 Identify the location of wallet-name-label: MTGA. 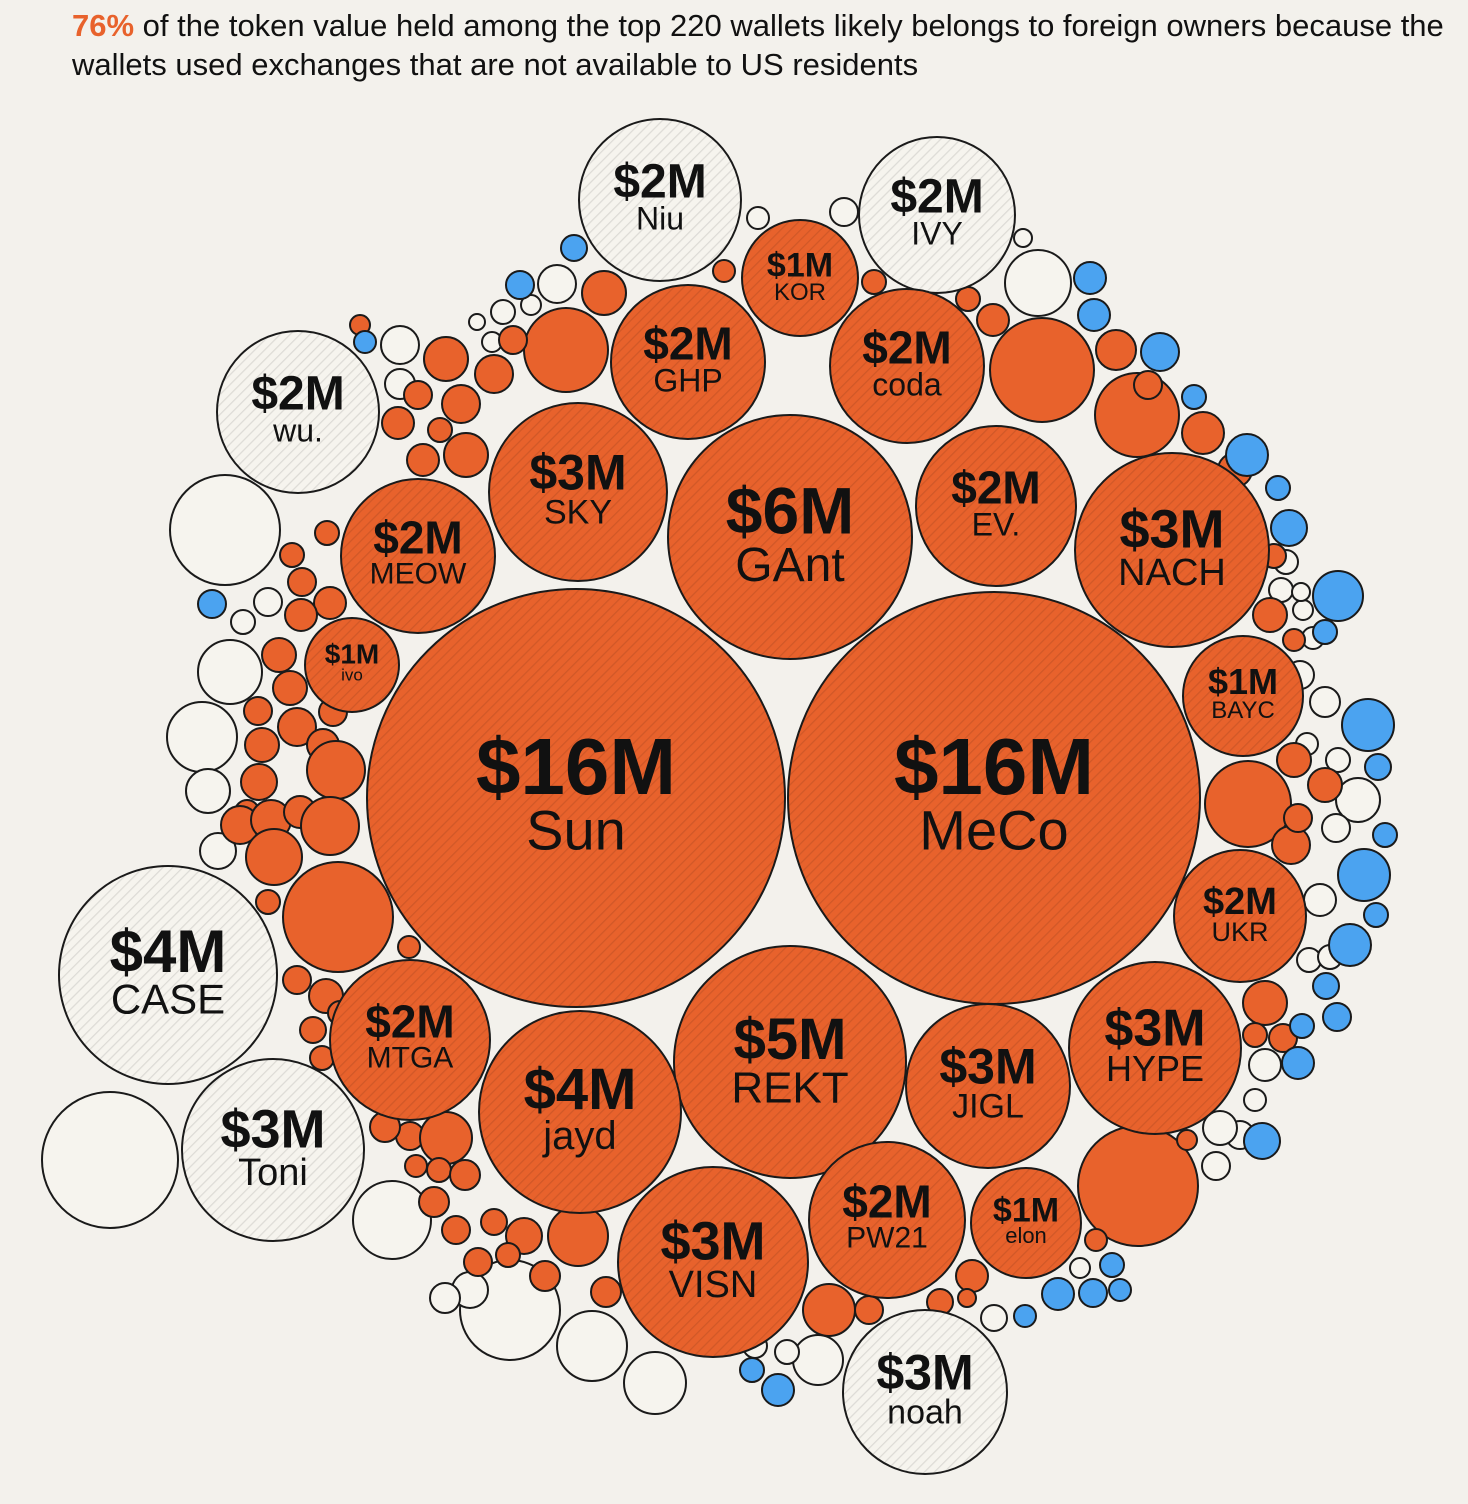
(410, 1058).